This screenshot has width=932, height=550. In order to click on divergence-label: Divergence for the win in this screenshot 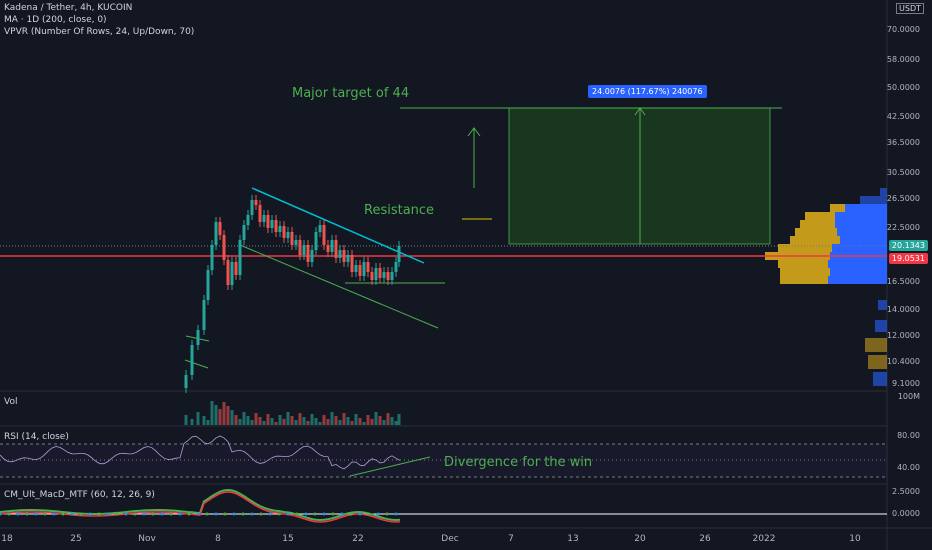, I will do `click(518, 462)`.